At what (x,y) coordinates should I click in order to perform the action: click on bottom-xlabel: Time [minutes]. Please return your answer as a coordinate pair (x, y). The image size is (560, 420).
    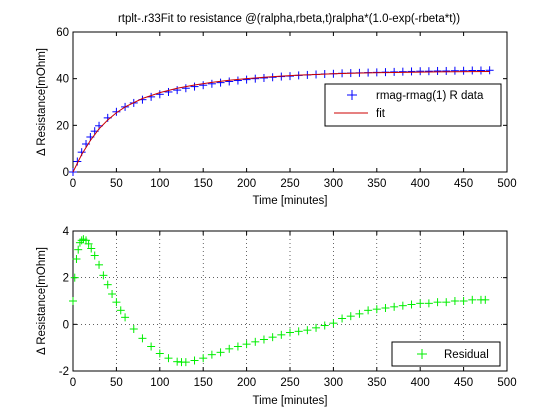
    Looking at the image, I should click on (290, 401).